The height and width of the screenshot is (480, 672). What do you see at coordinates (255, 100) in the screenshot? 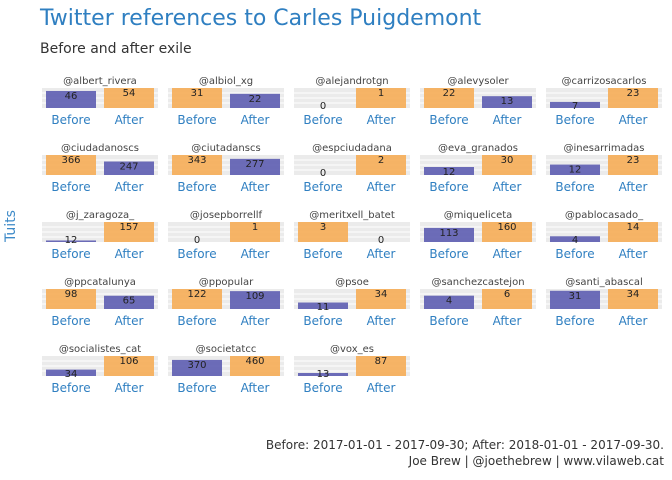
I see `bar-albiol-xg-after` at bounding box center [255, 100].